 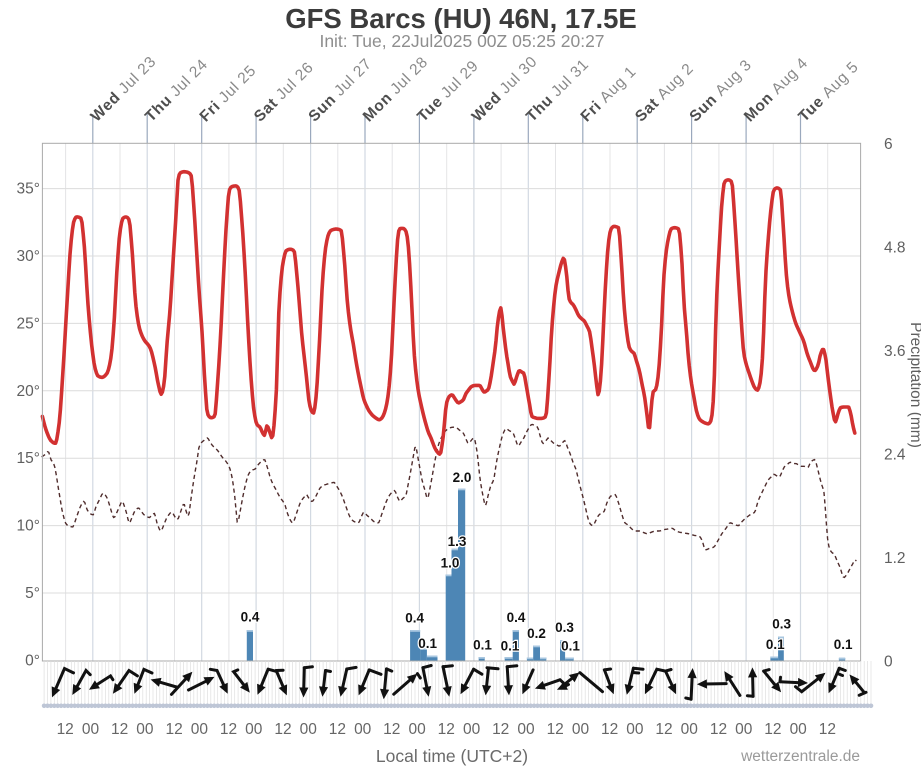 I want to click on svg-text: GFS Barcs (HU) 46N, 17.5E, so click(x=461, y=18).